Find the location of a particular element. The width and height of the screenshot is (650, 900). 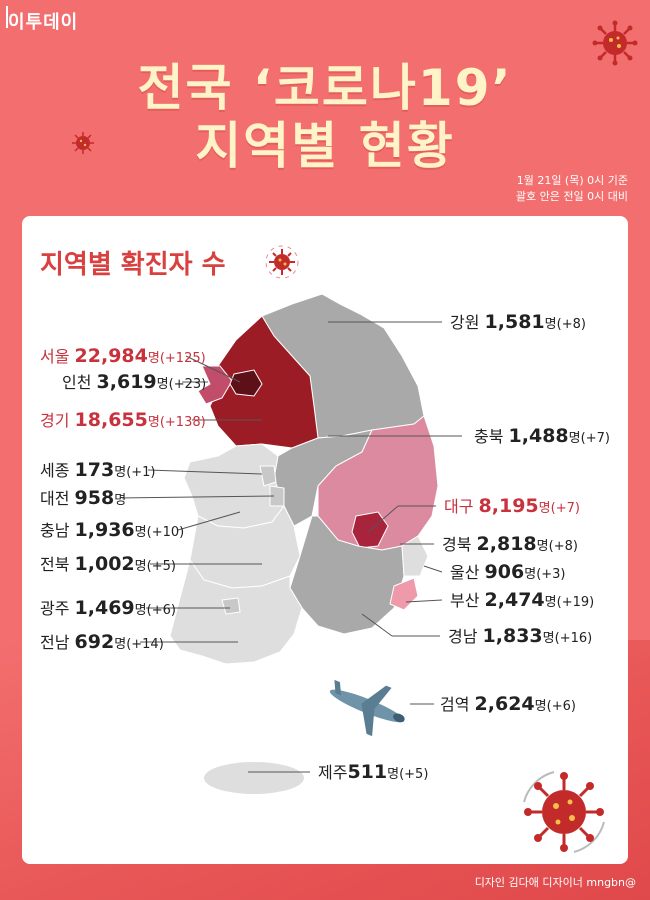

region-seoul is located at coordinates (246, 383).